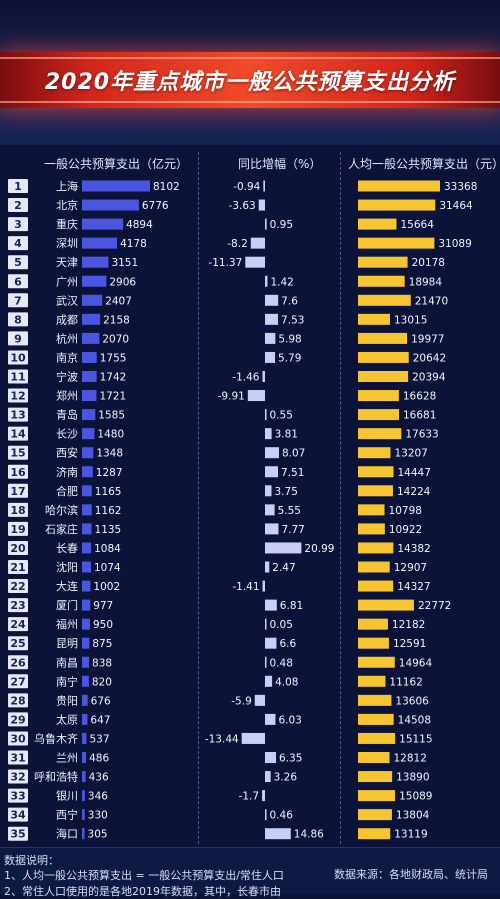 This screenshot has width=500, height=899. I want to click on rank-number: 26, so click(18, 662).